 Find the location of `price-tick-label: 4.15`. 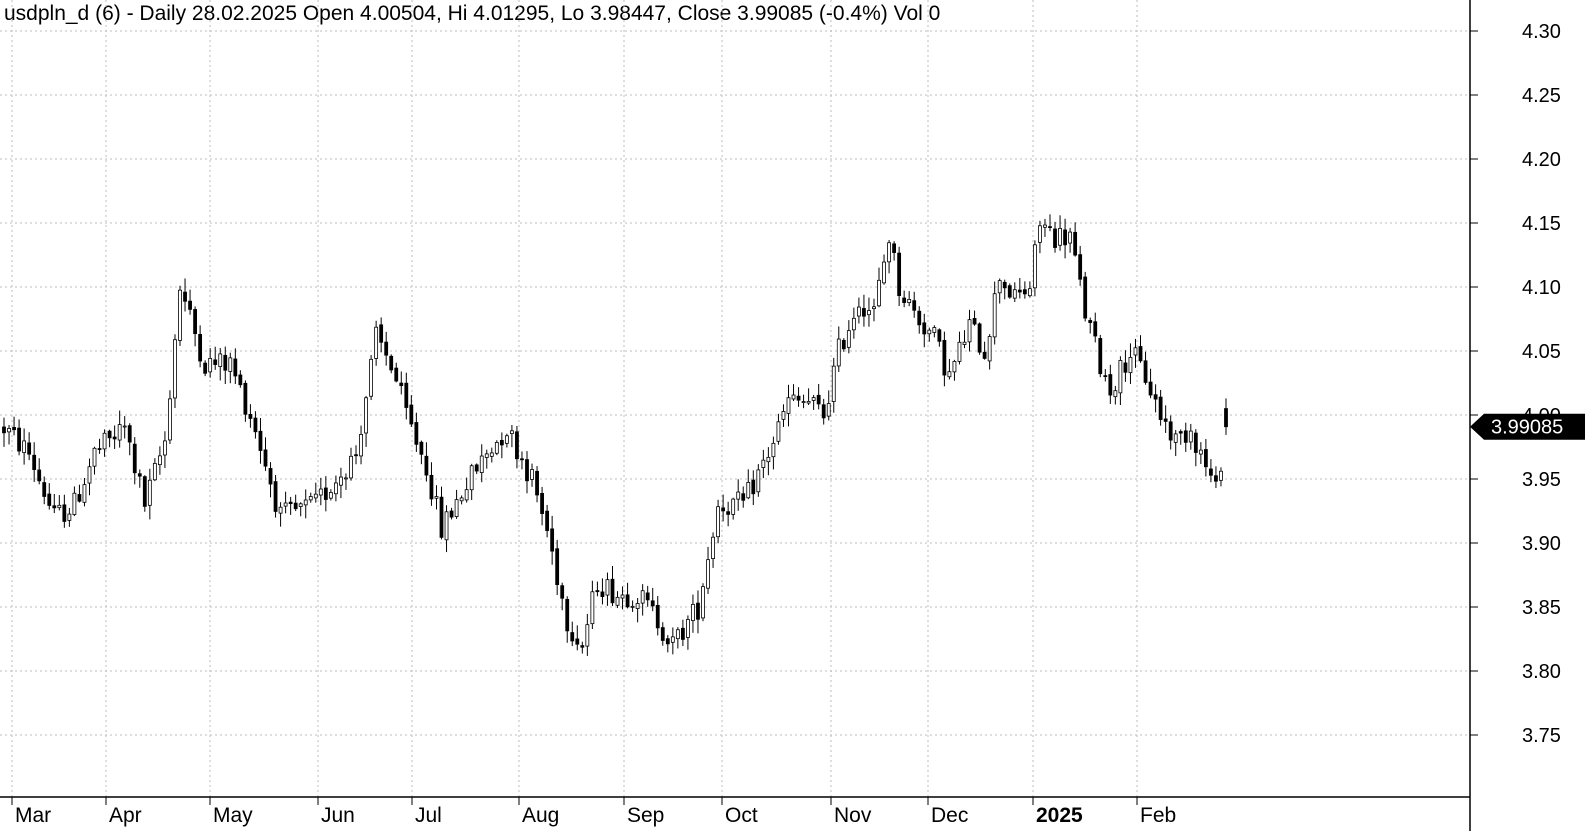

price-tick-label: 4.15 is located at coordinates (1541, 224).